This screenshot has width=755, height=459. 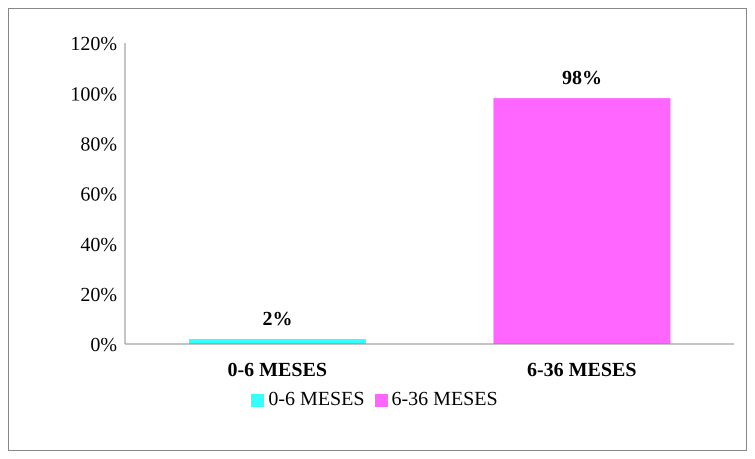 What do you see at coordinates (93, 94) in the screenshot?
I see `y-tick-label: 100%` at bounding box center [93, 94].